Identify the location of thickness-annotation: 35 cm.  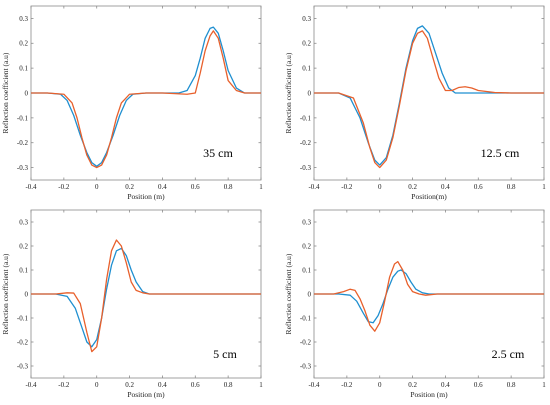
(218, 153).